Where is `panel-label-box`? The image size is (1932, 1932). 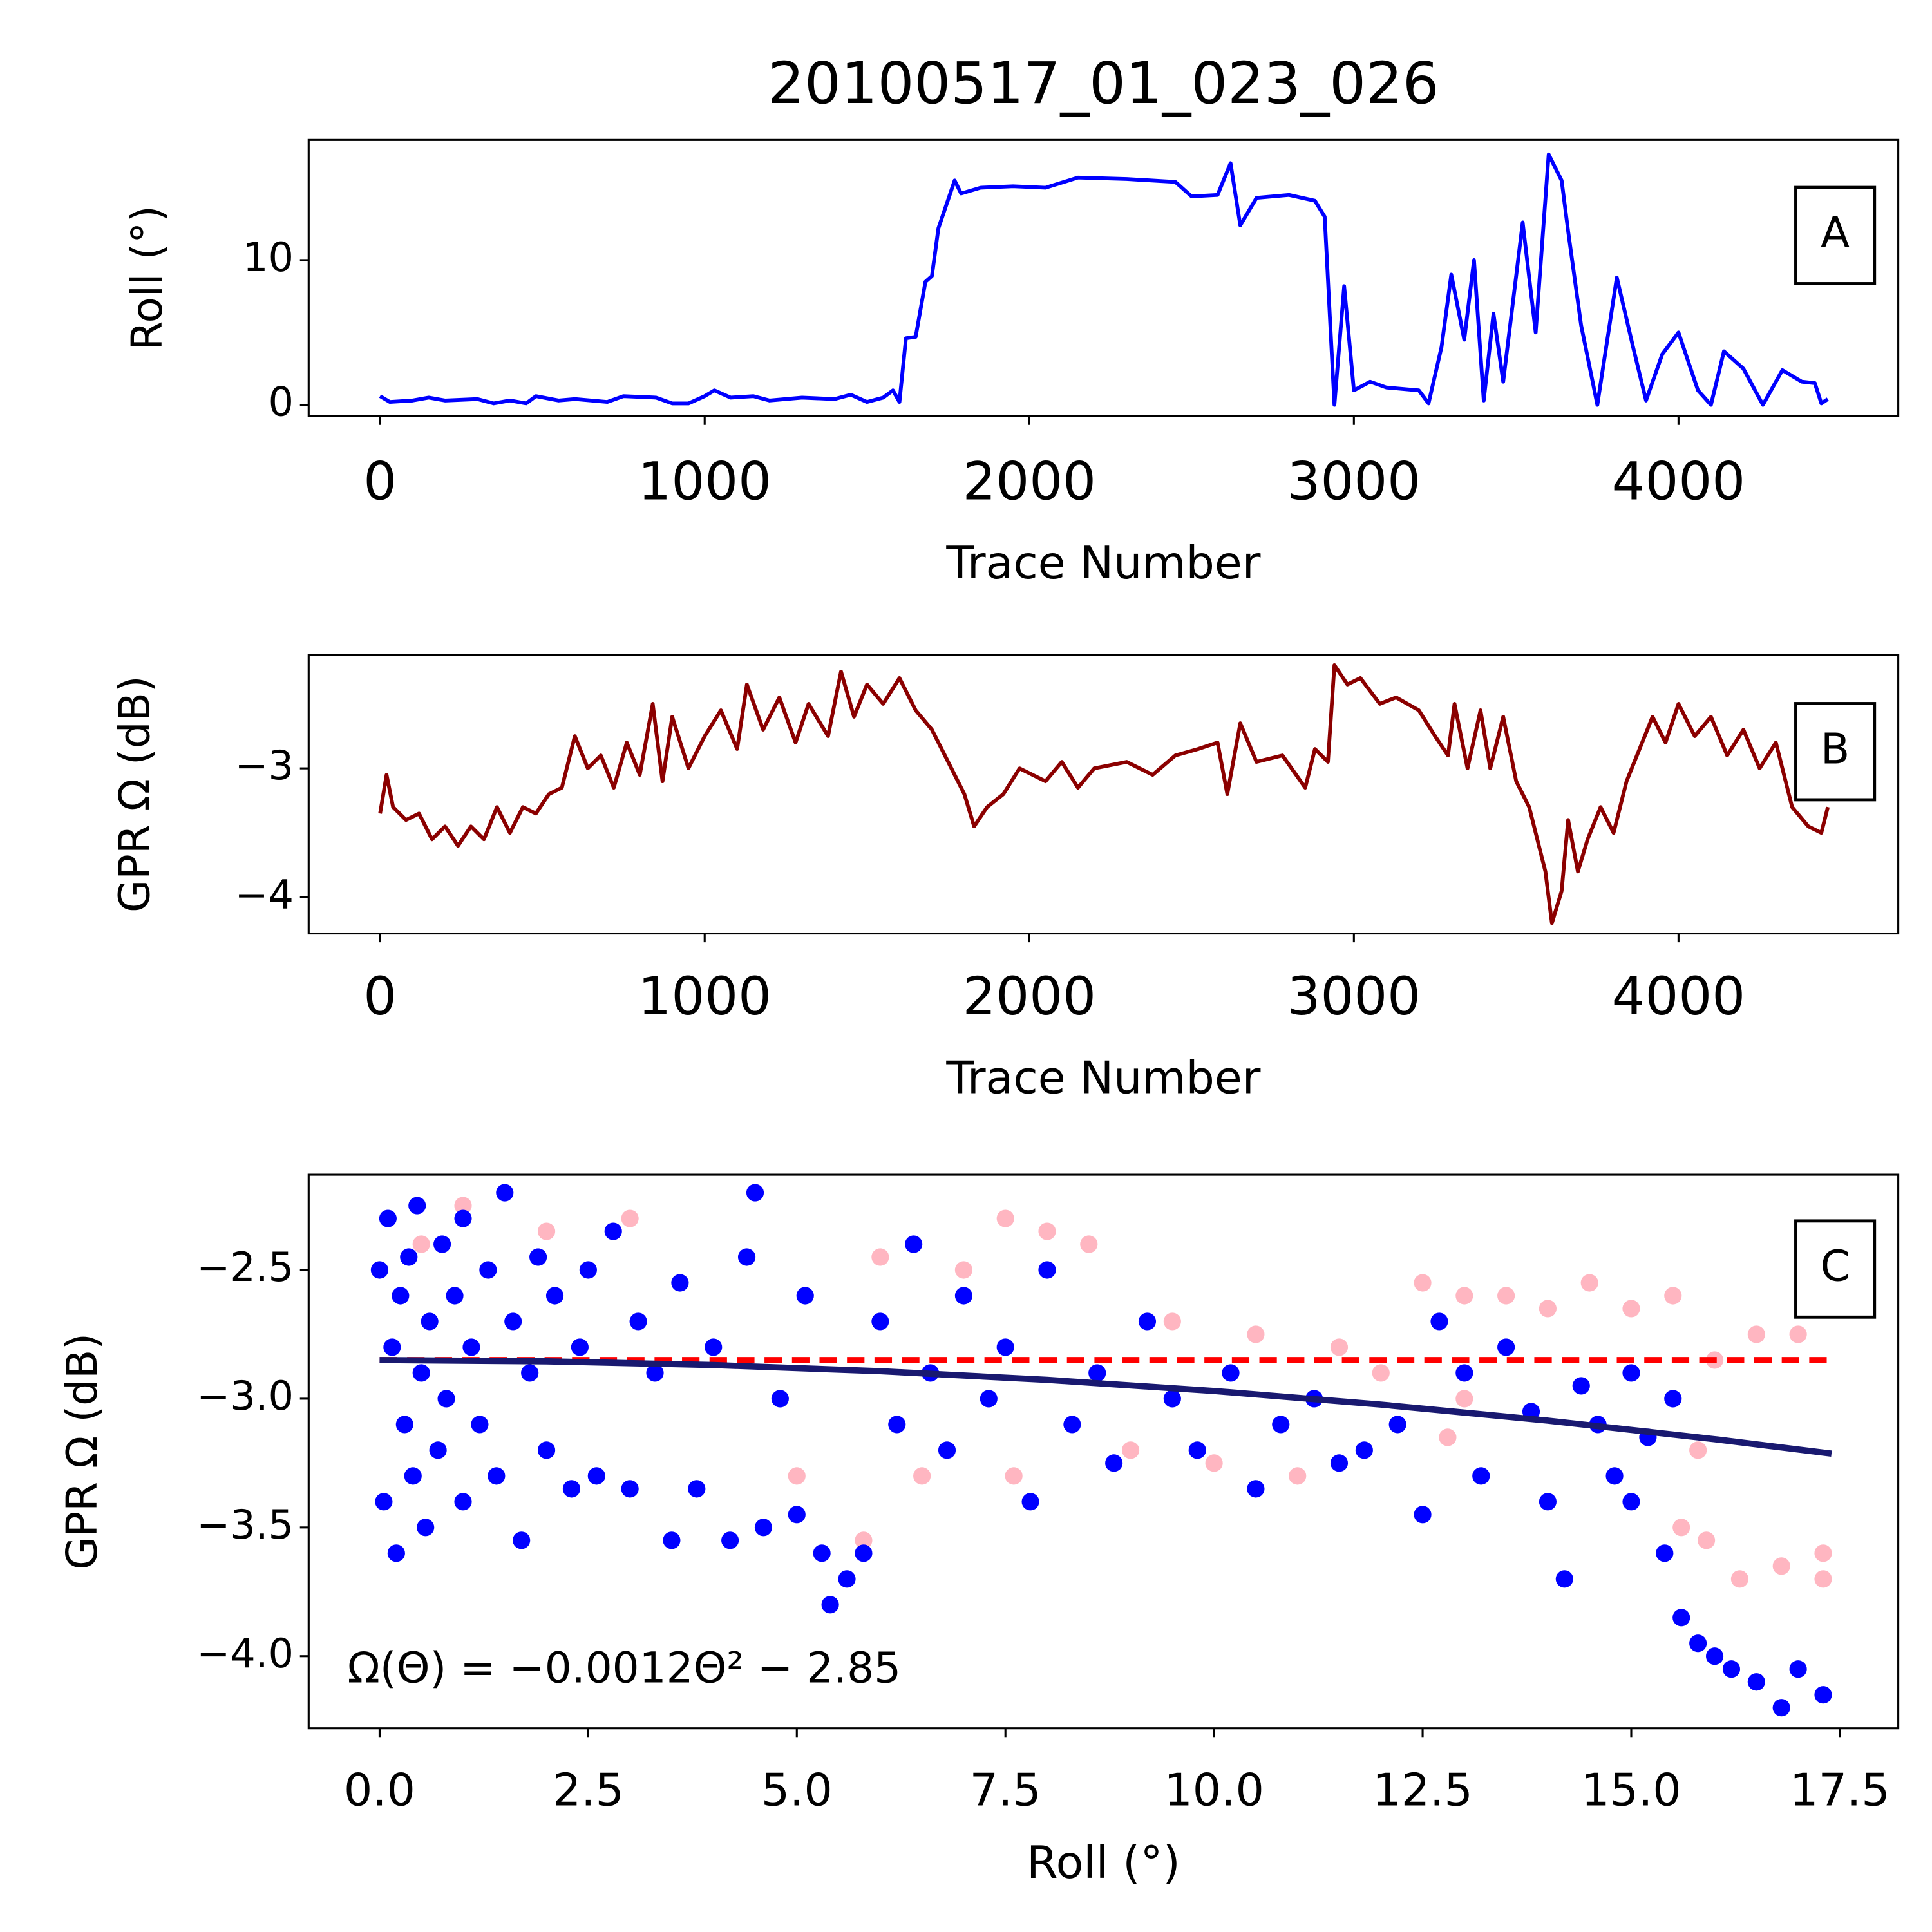
panel-label-box is located at coordinates (1836, 752).